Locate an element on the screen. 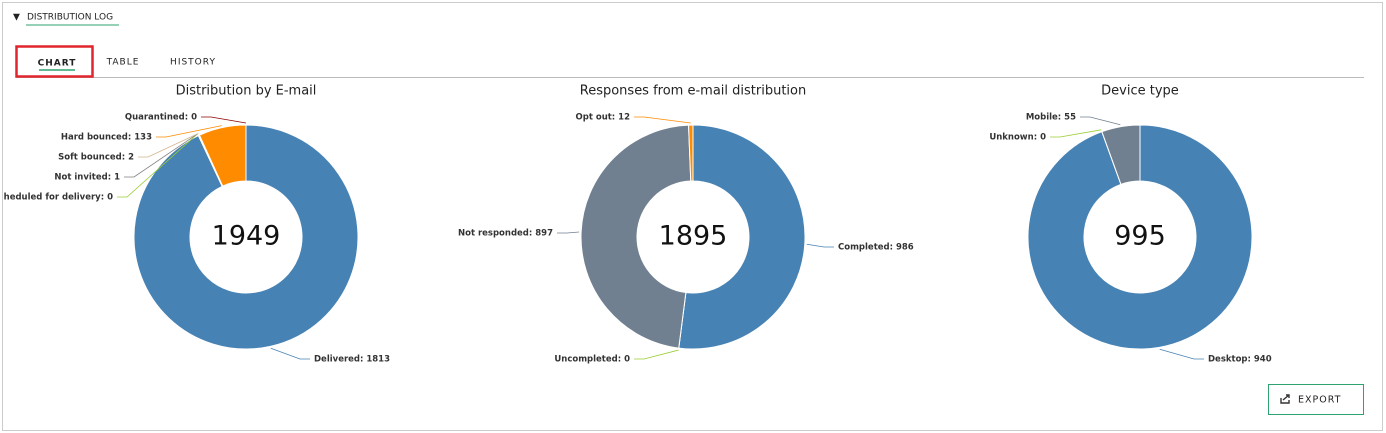  slice-label: Not responded: 897 is located at coordinates (505, 234).